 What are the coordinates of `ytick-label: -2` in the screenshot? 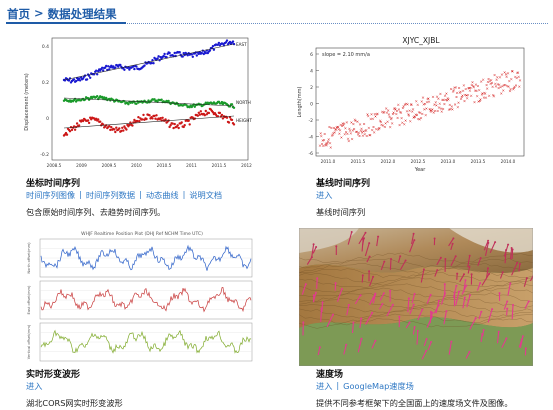 It's located at (311, 121).